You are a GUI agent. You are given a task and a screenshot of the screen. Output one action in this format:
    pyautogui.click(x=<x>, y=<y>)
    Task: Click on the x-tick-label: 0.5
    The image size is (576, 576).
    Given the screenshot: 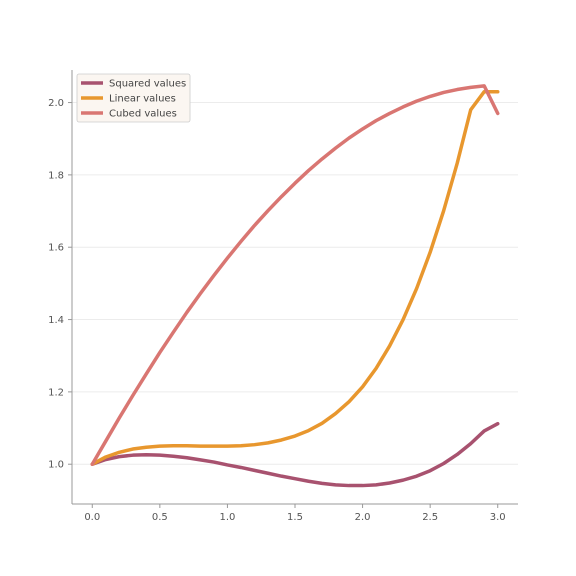 What is the action you would take?
    pyautogui.click(x=160, y=517)
    